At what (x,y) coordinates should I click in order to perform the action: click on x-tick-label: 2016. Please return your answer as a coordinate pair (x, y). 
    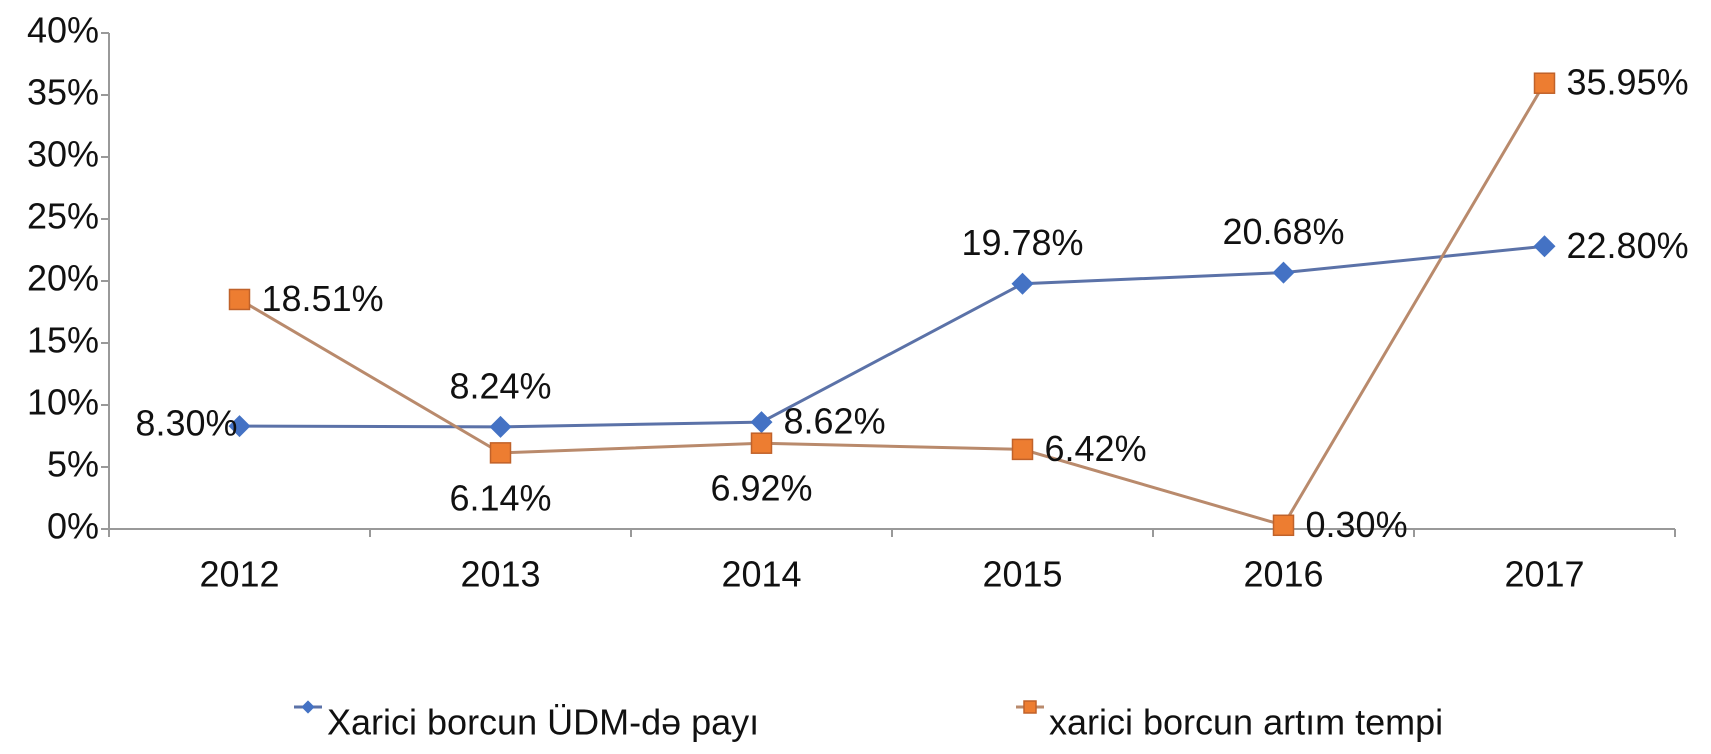
    Looking at the image, I should click on (1283, 574).